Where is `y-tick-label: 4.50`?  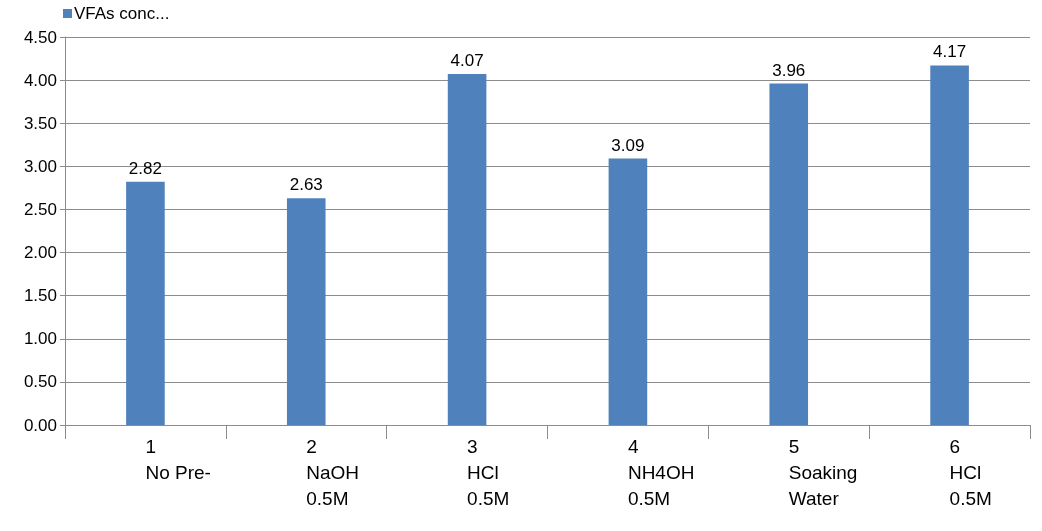
y-tick-label: 4.50 is located at coordinates (40, 37).